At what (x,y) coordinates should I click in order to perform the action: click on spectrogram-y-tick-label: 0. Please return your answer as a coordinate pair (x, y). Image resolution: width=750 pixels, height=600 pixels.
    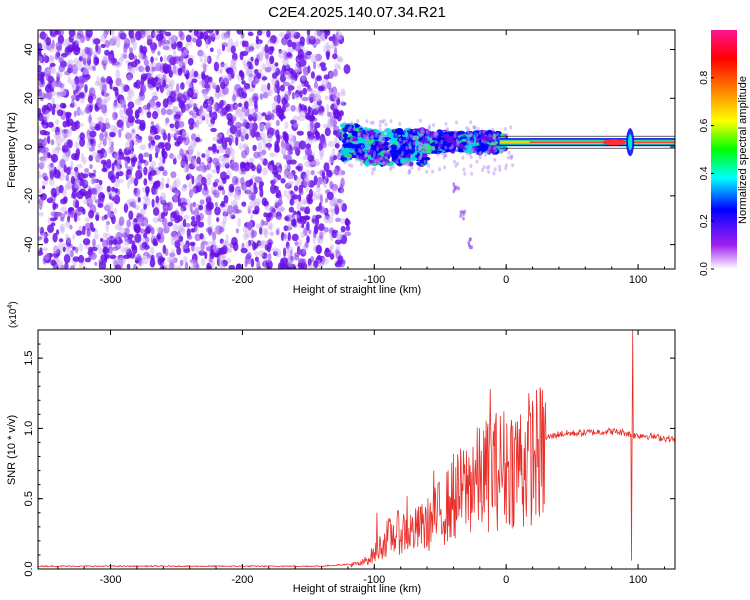
    Looking at the image, I should click on (29, 147).